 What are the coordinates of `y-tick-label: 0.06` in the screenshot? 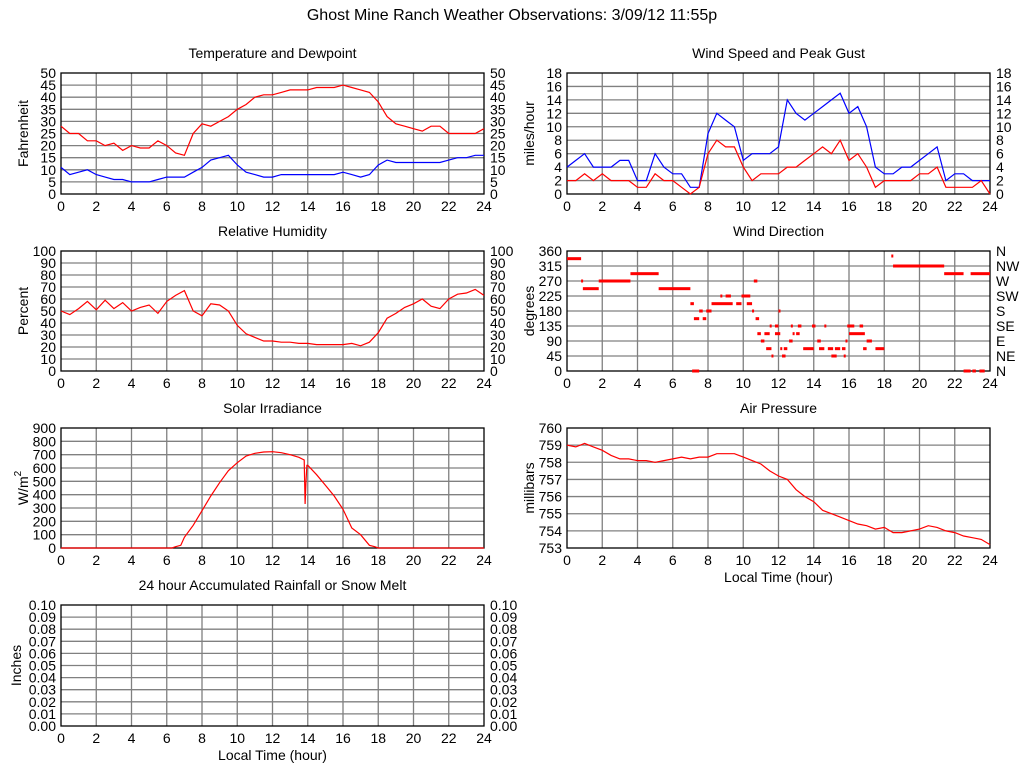 It's located at (42, 653).